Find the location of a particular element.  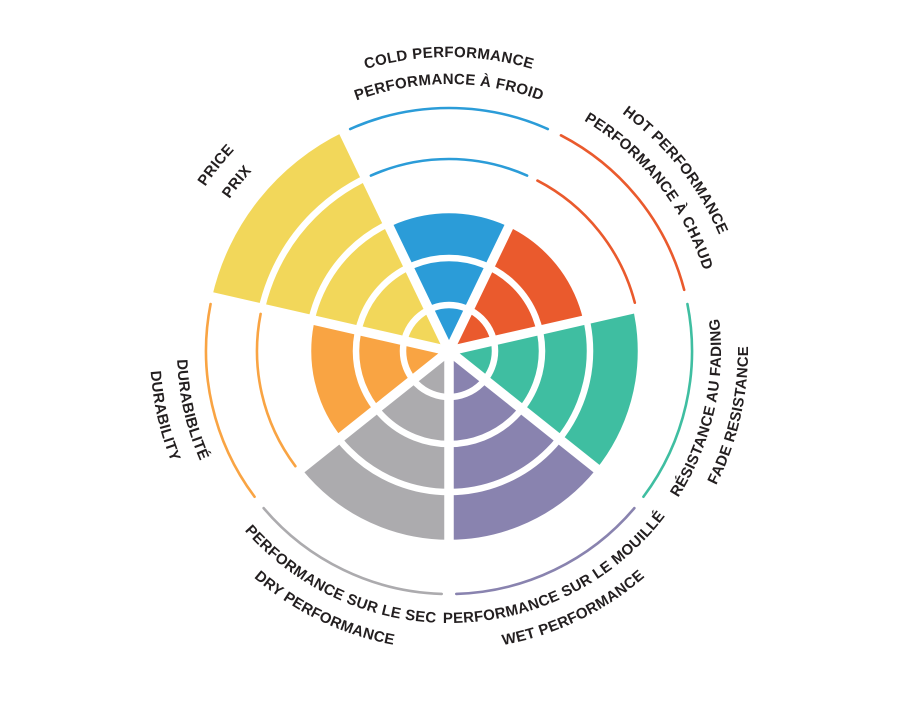

sector-price-wedge is located at coordinates (330, 241).